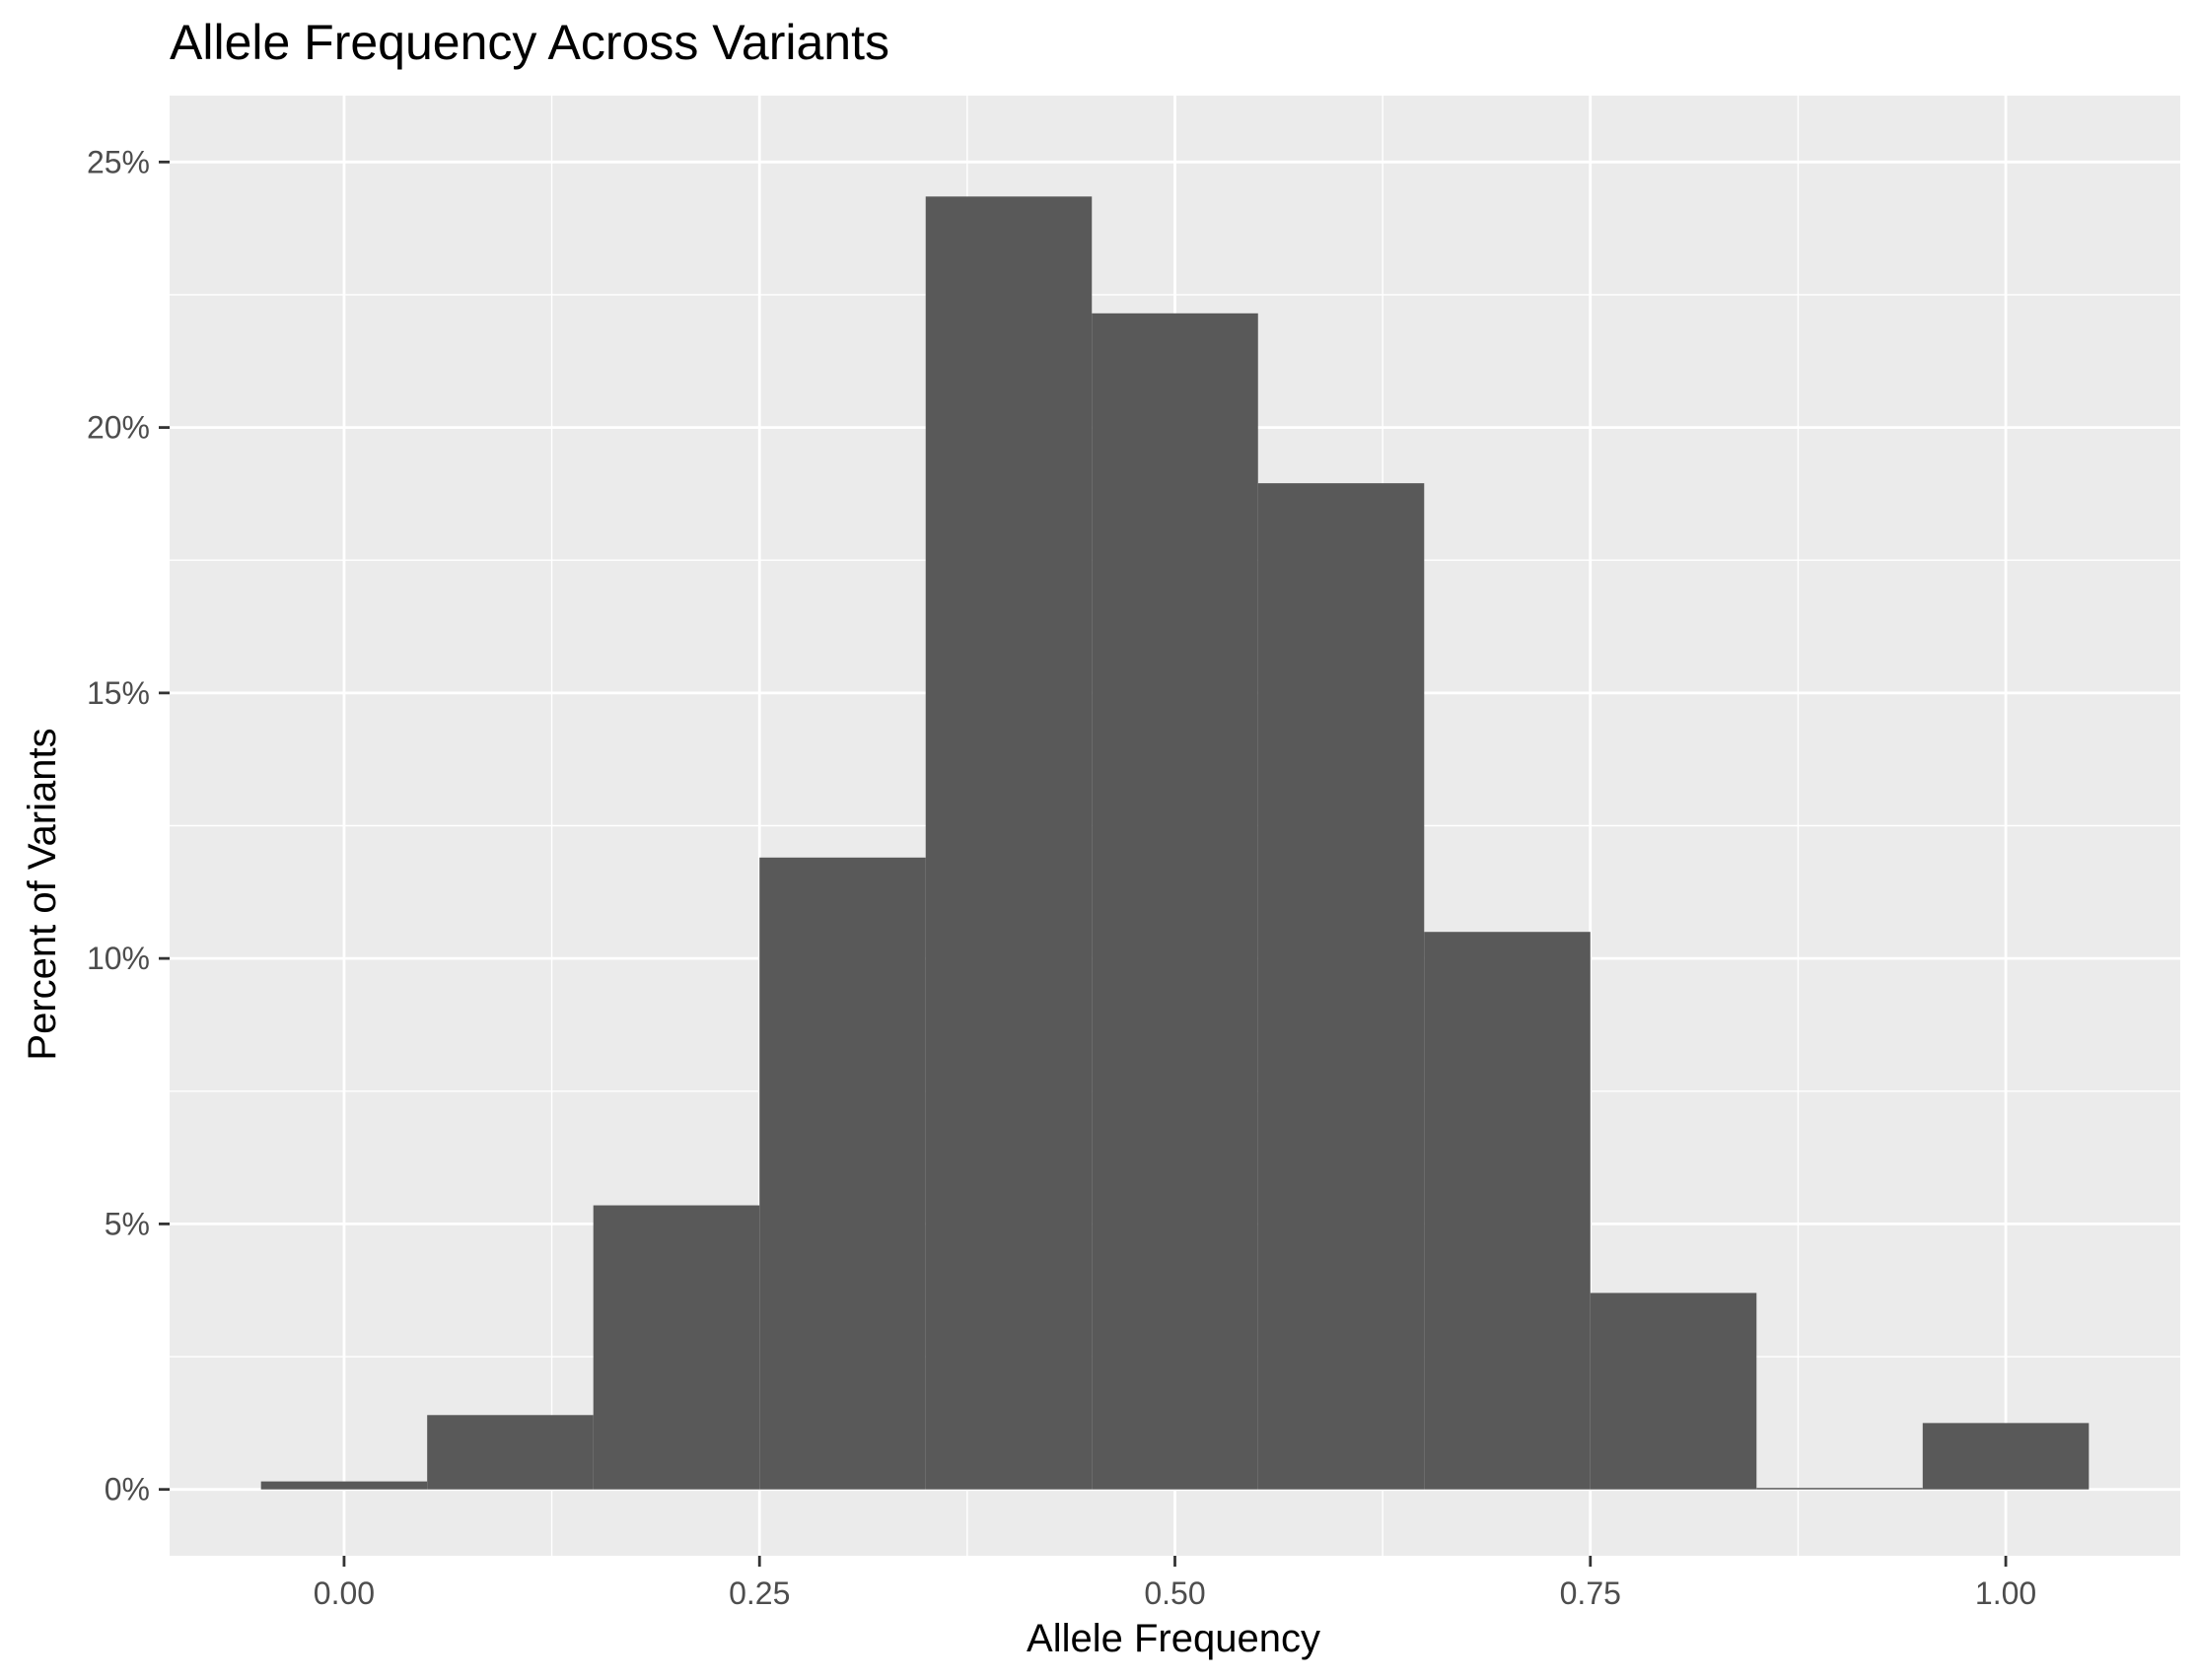 The width and height of the screenshot is (2198, 1680). What do you see at coordinates (42, 894) in the screenshot?
I see `y-axis-title: Percent of Variants` at bounding box center [42, 894].